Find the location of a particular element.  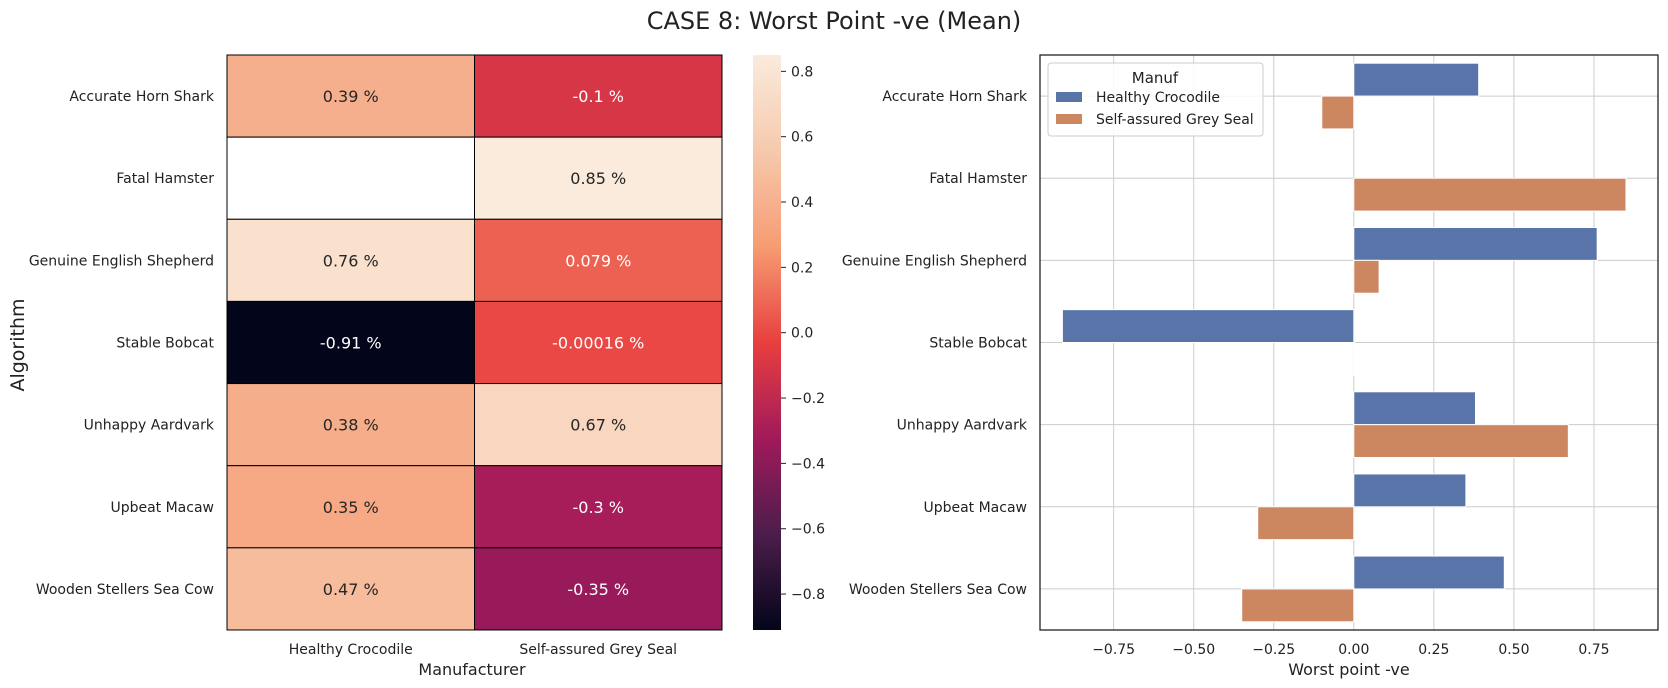

bar-self-assured-grey-seal-stable-bobcat is located at coordinates (1354, 359).